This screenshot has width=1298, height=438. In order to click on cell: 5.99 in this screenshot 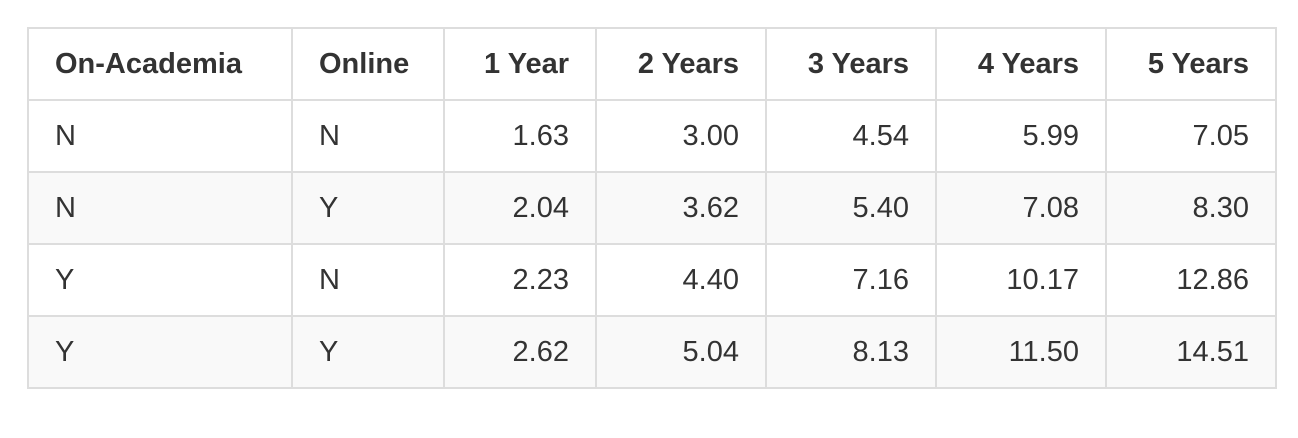, I will do `click(1021, 136)`.